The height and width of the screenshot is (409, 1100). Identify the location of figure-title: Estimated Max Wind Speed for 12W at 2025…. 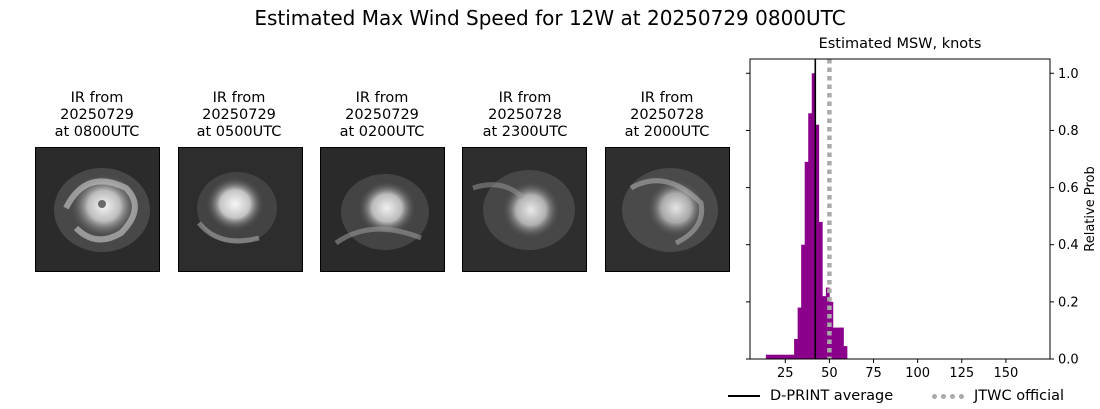
(550, 18).